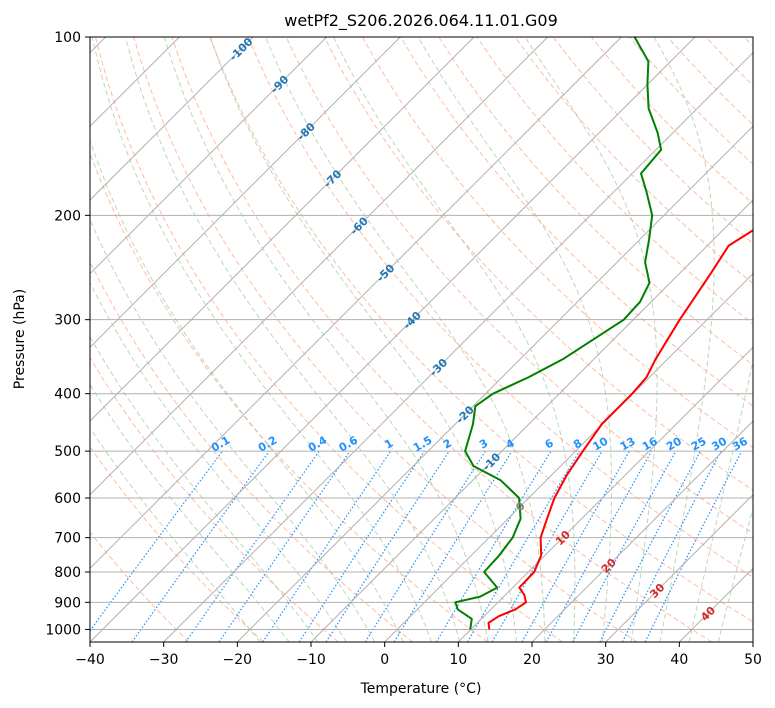 The width and height of the screenshot is (775, 708). Describe the element at coordinates (63, 630) in the screenshot. I see `y-tick-label: 1000` at that location.